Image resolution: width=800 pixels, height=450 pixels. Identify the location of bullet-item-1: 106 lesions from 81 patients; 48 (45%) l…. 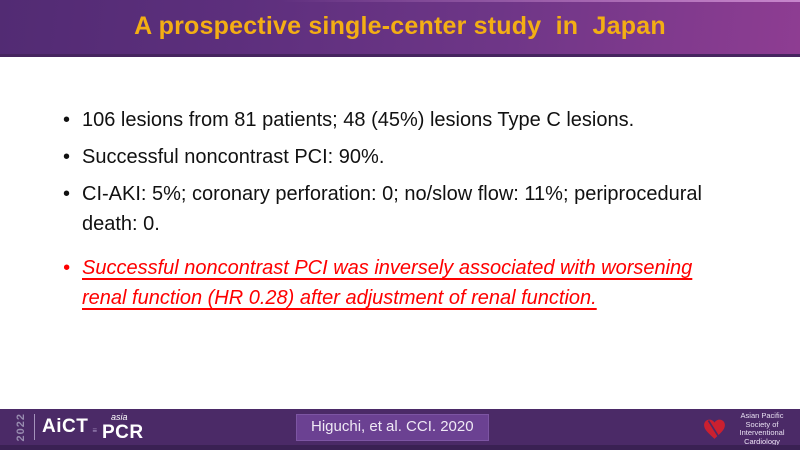
(392, 120).